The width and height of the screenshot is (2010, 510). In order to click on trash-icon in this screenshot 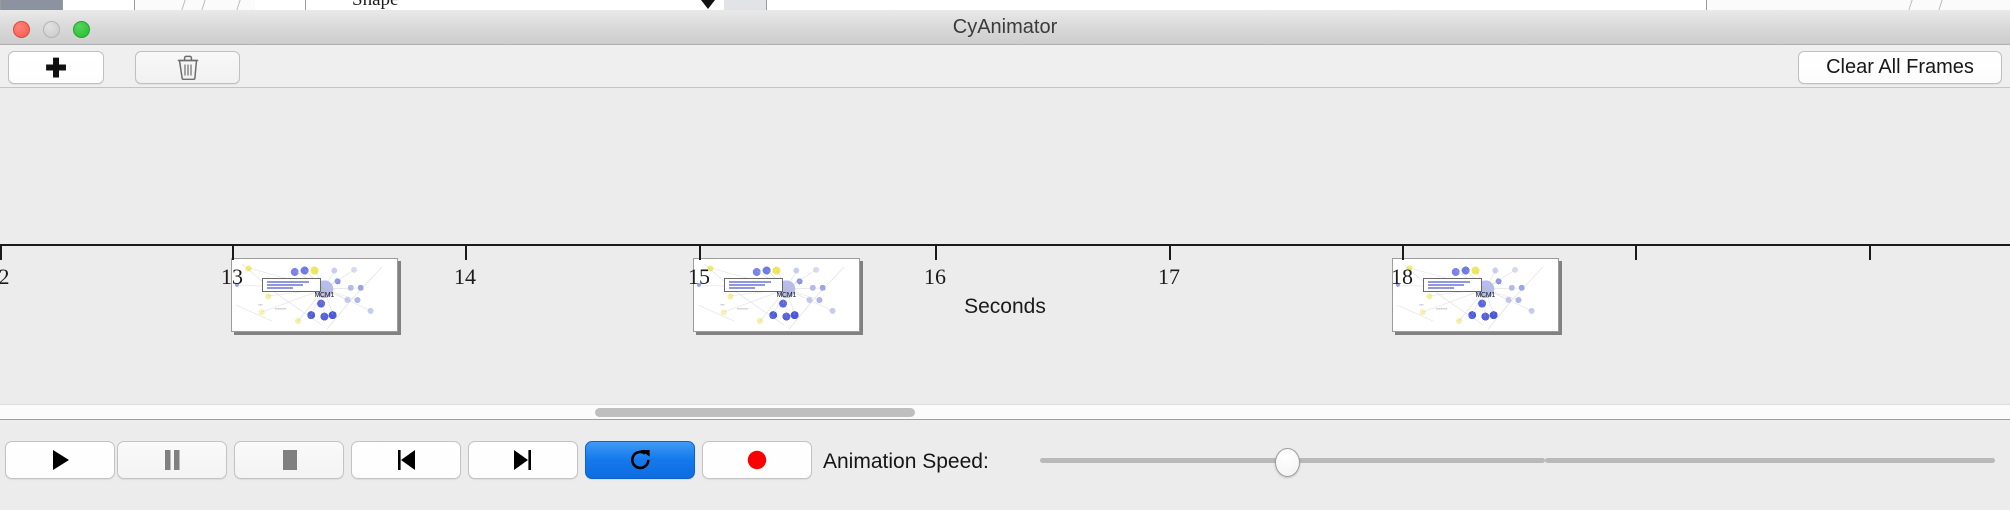, I will do `click(187, 67)`.